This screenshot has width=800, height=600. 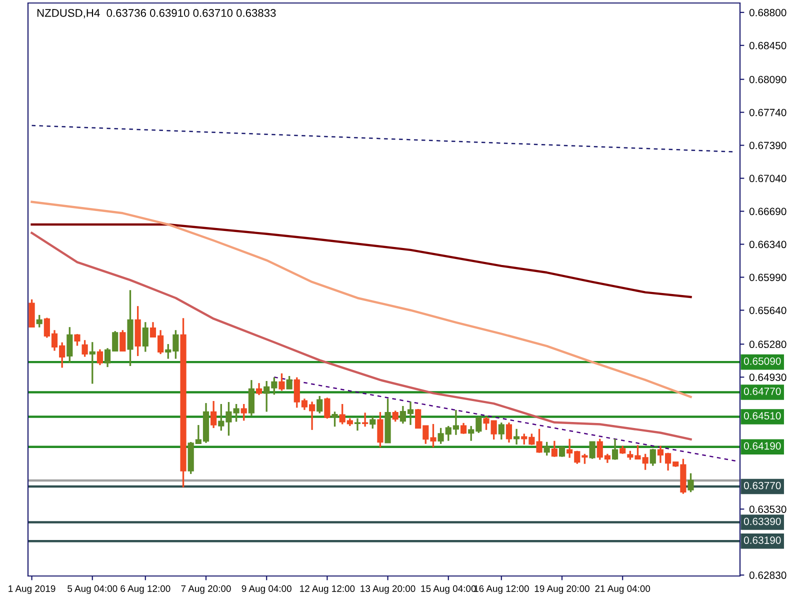 What do you see at coordinates (762, 446) in the screenshot?
I see `ref-line-label: 0.64190` at bounding box center [762, 446].